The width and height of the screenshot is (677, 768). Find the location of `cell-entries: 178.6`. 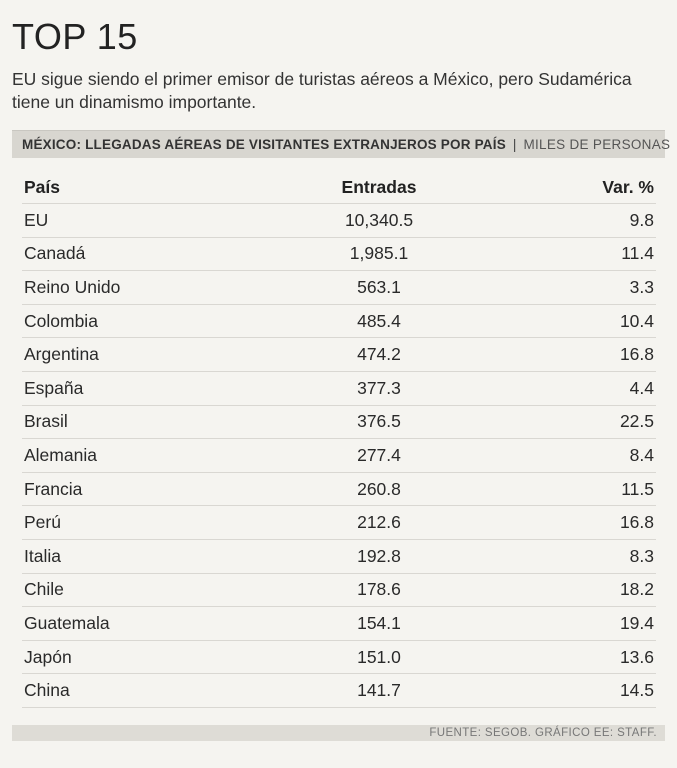

cell-entries: 178.6 is located at coordinates (379, 589).